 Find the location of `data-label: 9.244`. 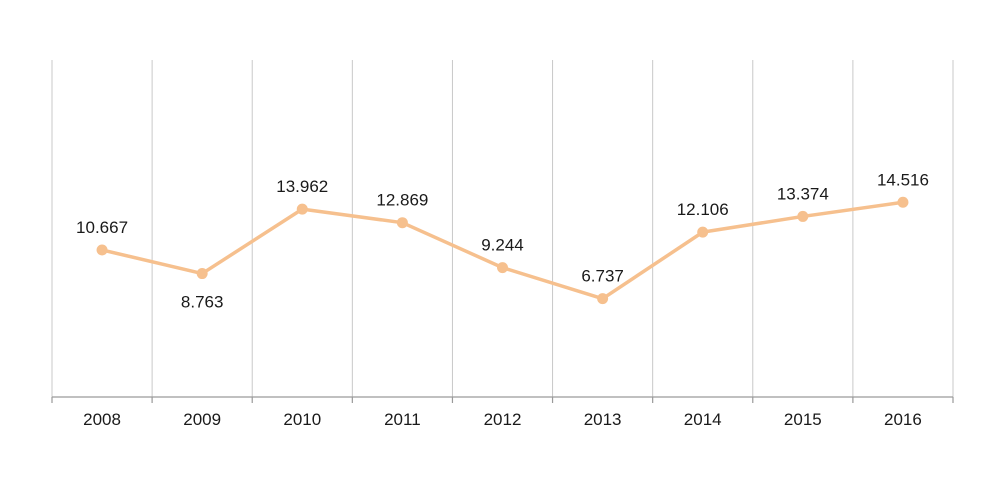

data-label: 9.244 is located at coordinates (502, 245).